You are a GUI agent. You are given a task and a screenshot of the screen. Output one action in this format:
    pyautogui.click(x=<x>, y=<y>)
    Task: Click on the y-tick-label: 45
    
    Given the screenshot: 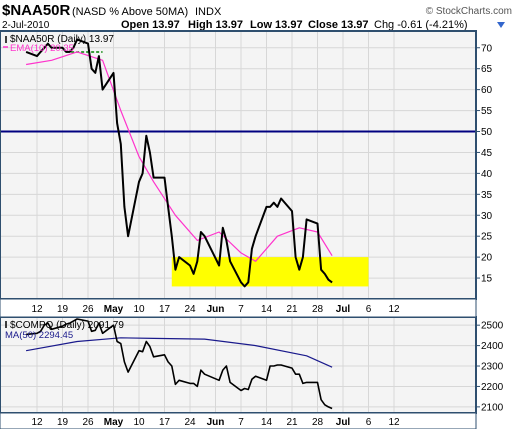 What is the action you would take?
    pyautogui.click(x=487, y=153)
    